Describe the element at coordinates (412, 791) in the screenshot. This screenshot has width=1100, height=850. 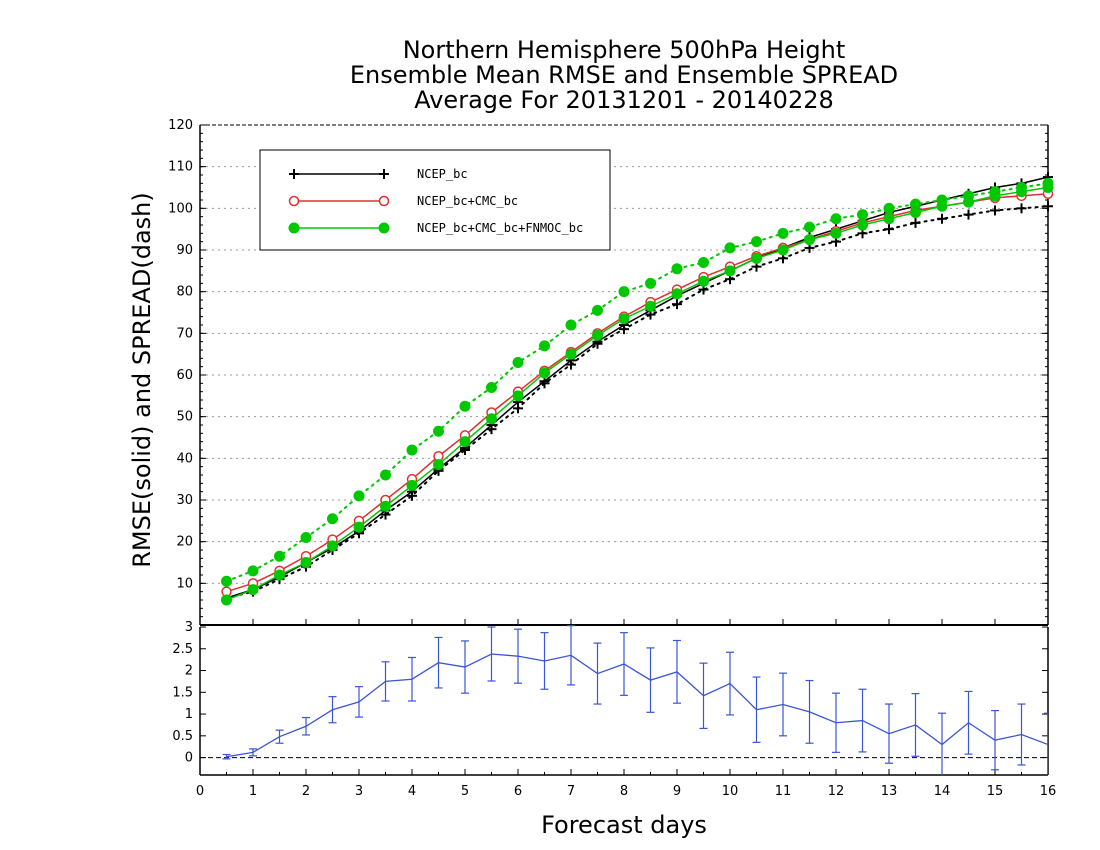
I see `x-tick-label: 4` at that location.